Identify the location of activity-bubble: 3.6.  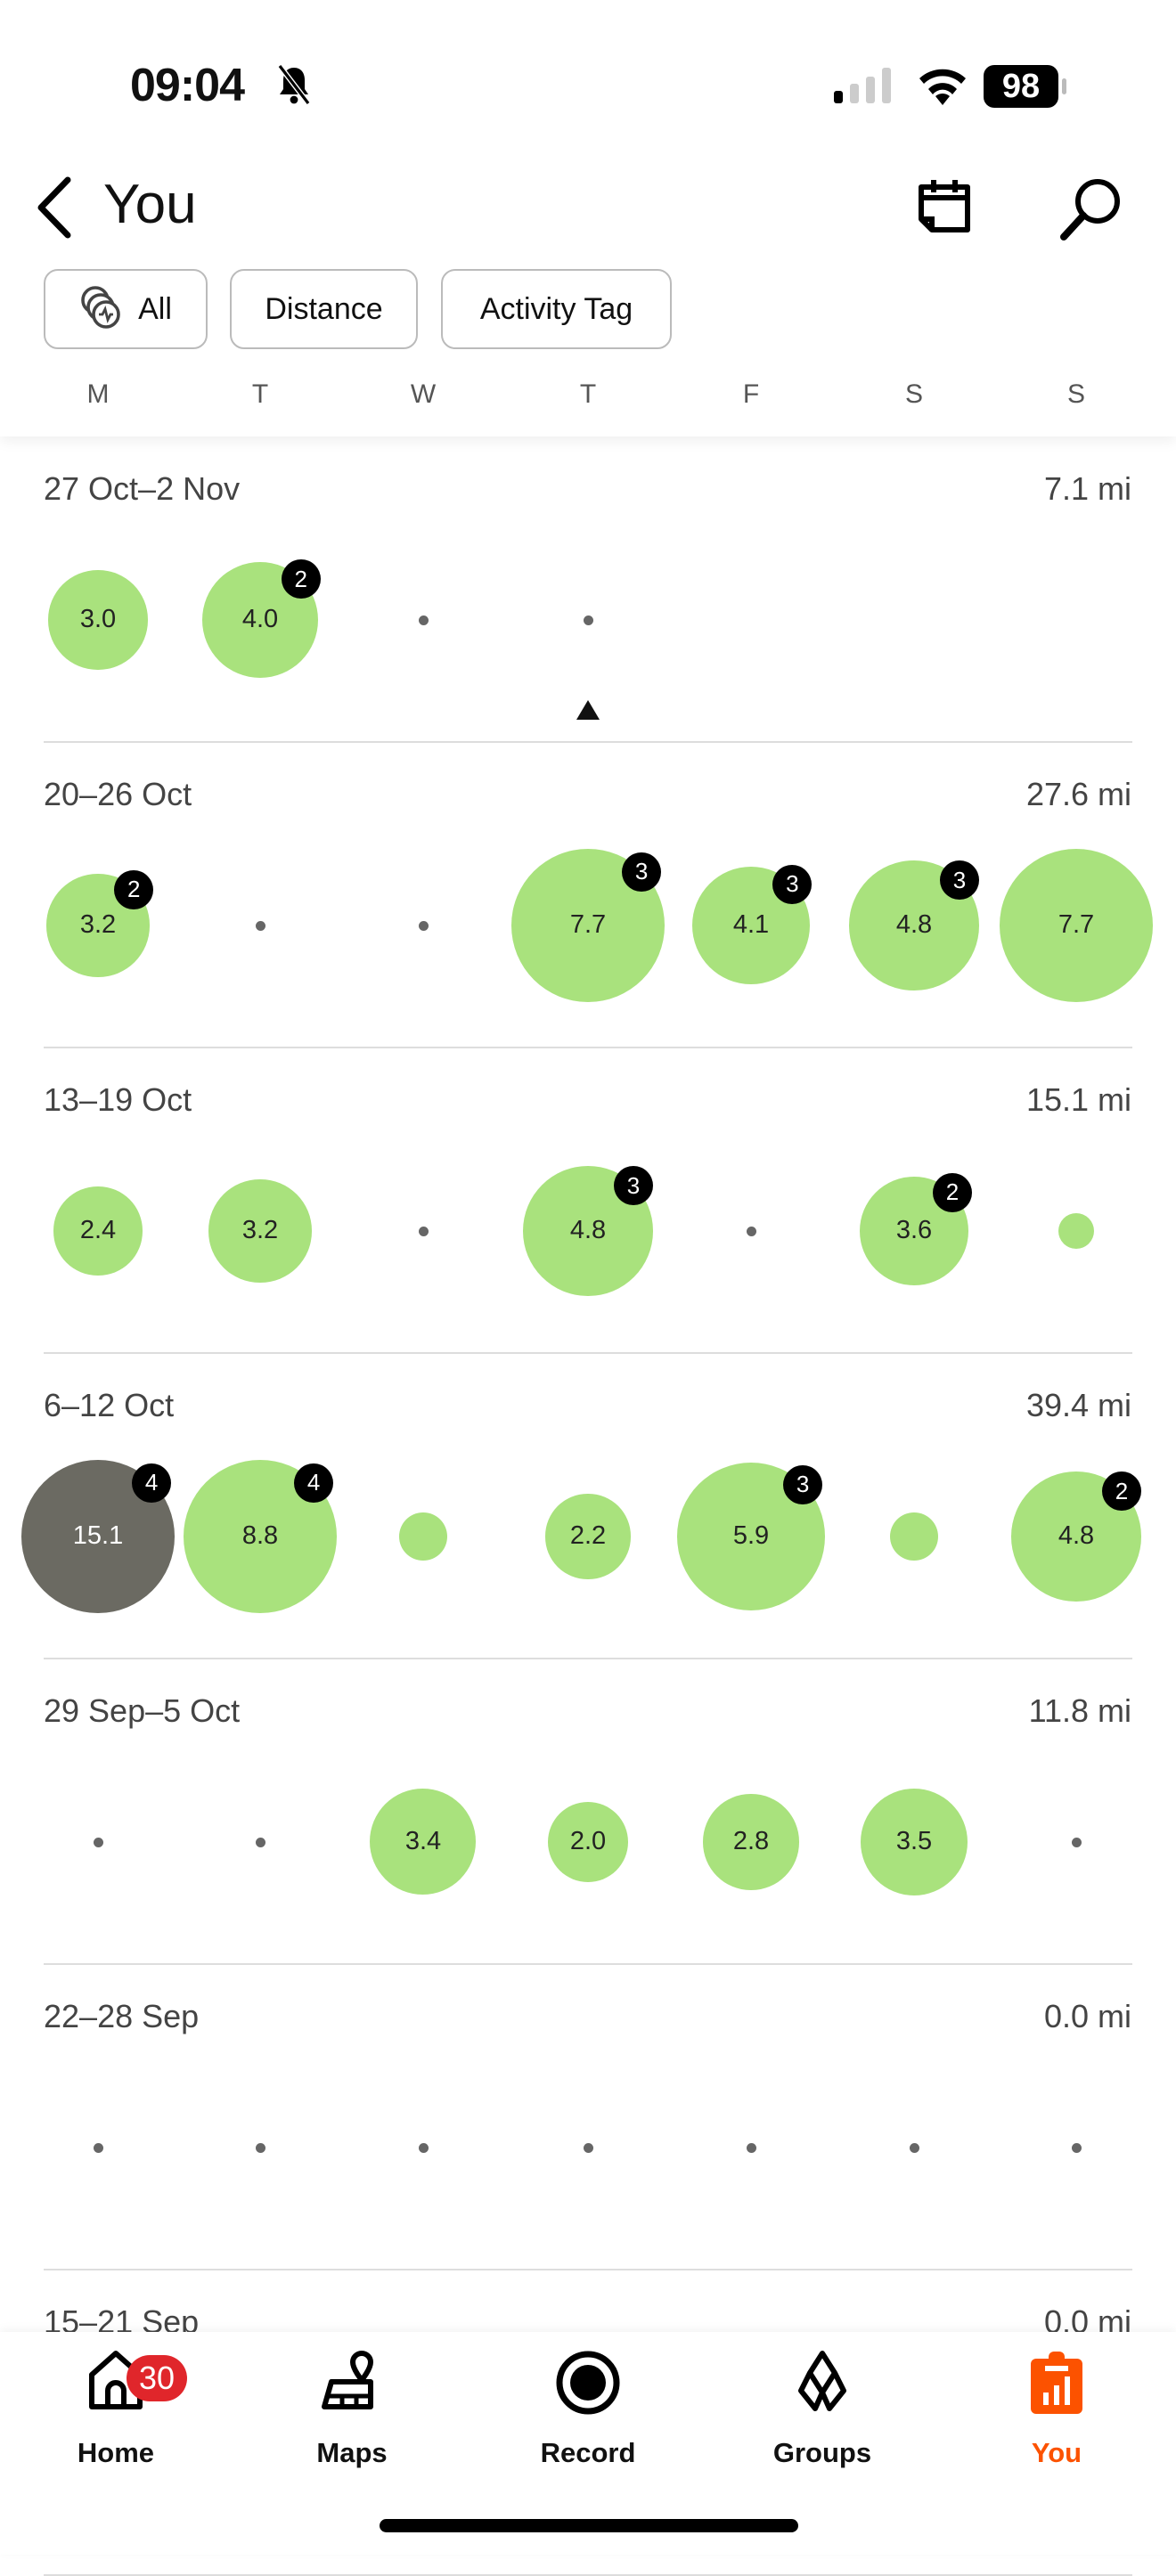
(914, 1231).